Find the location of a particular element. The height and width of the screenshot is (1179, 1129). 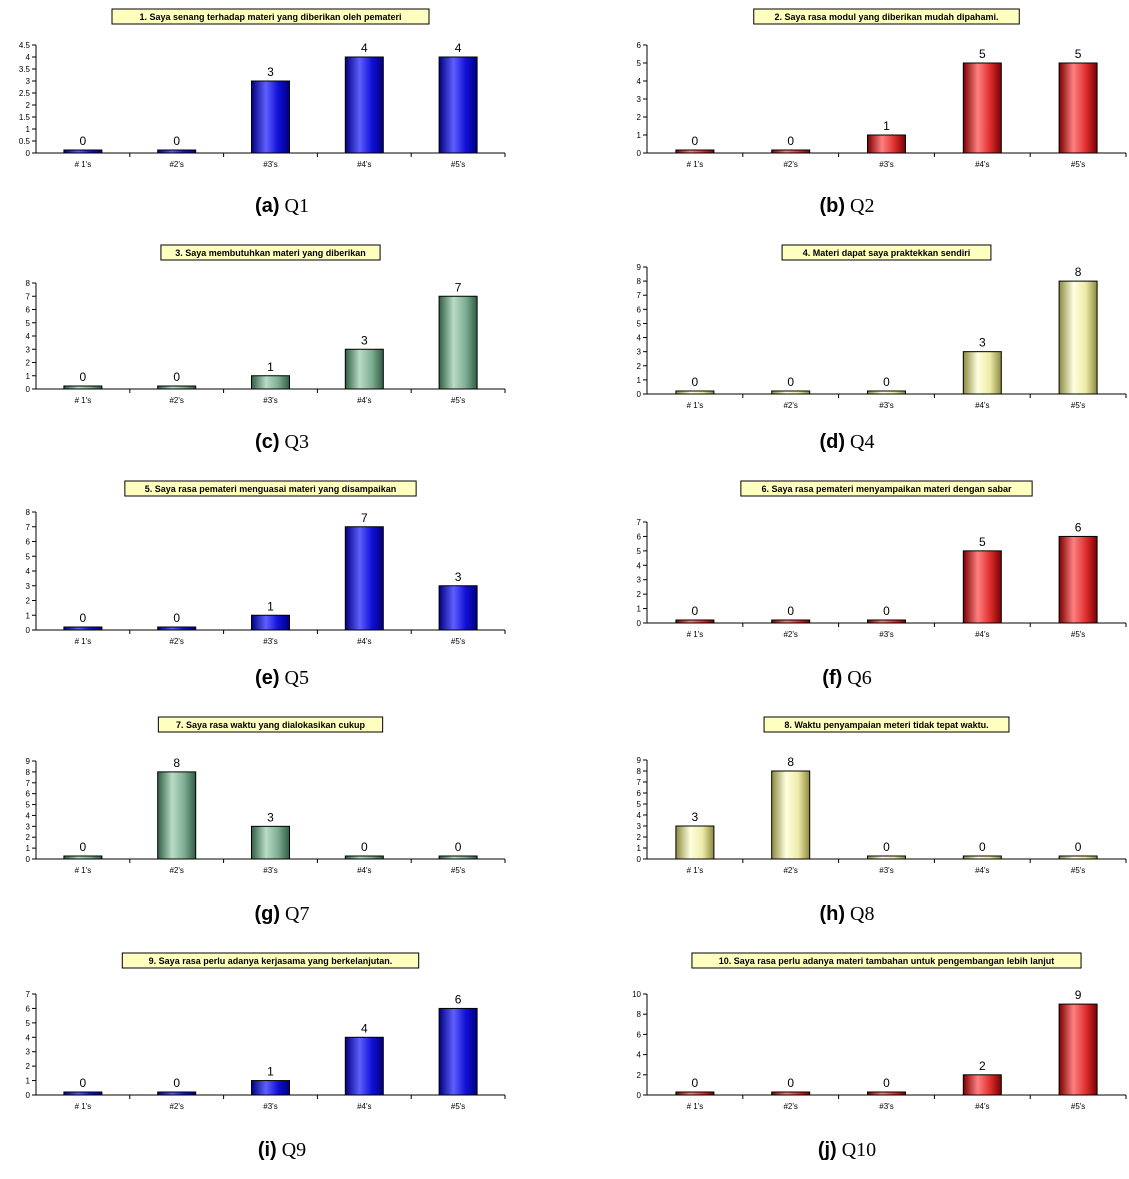

data-label: 8 is located at coordinates (790, 762).